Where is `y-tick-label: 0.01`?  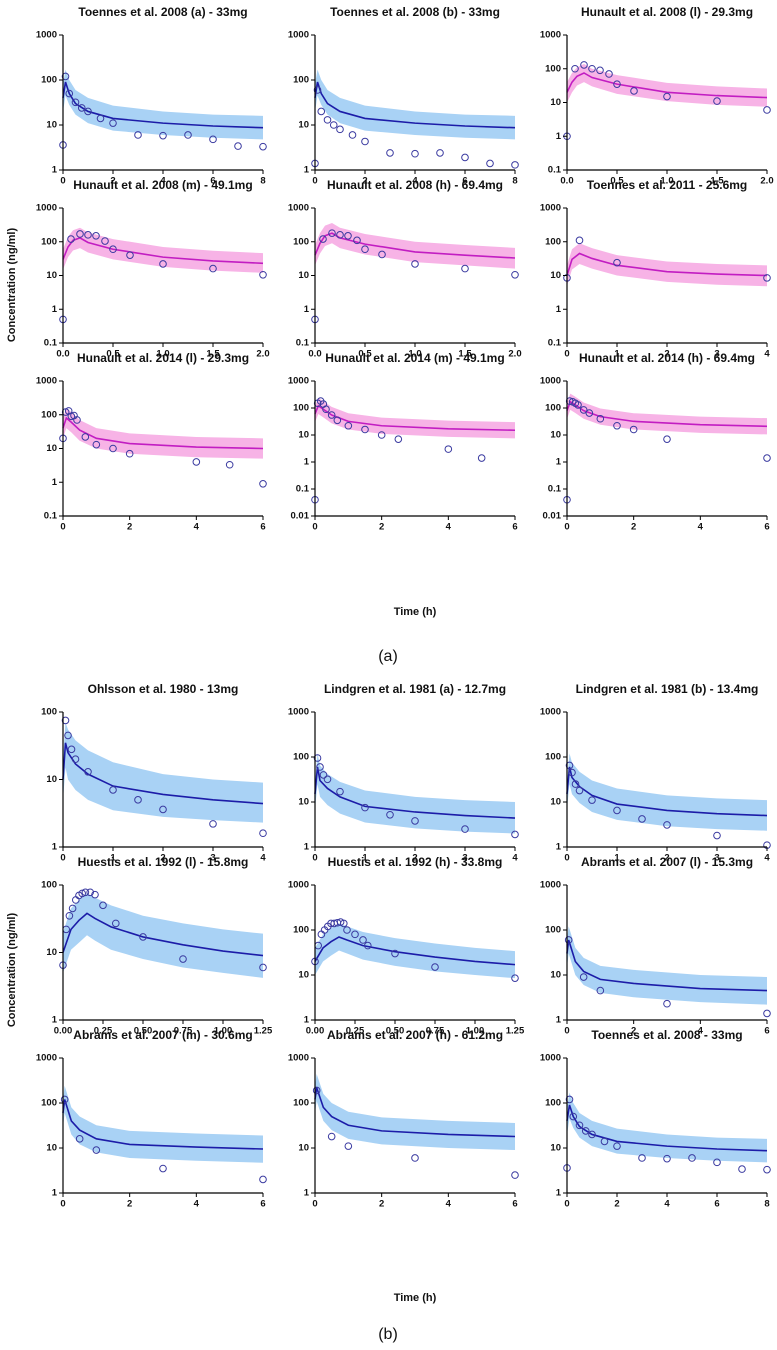
y-tick-label: 0.01 is located at coordinates (552, 516).